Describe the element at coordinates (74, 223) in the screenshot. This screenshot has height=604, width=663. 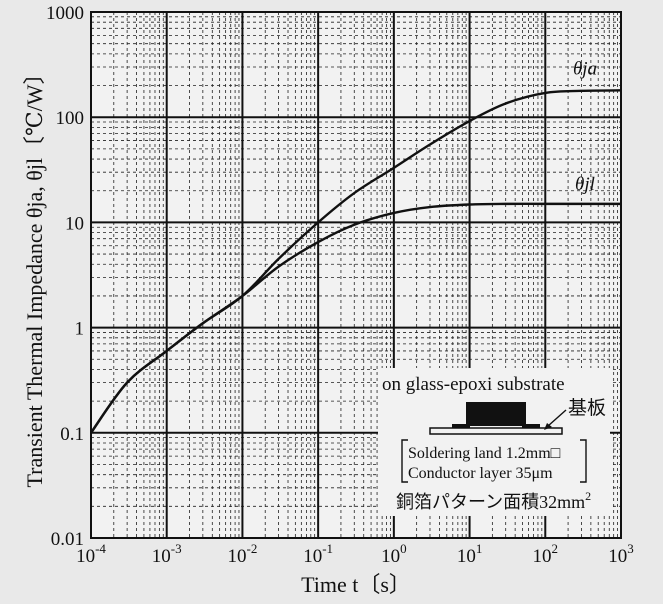
I see `y-tick-label: 10` at that location.